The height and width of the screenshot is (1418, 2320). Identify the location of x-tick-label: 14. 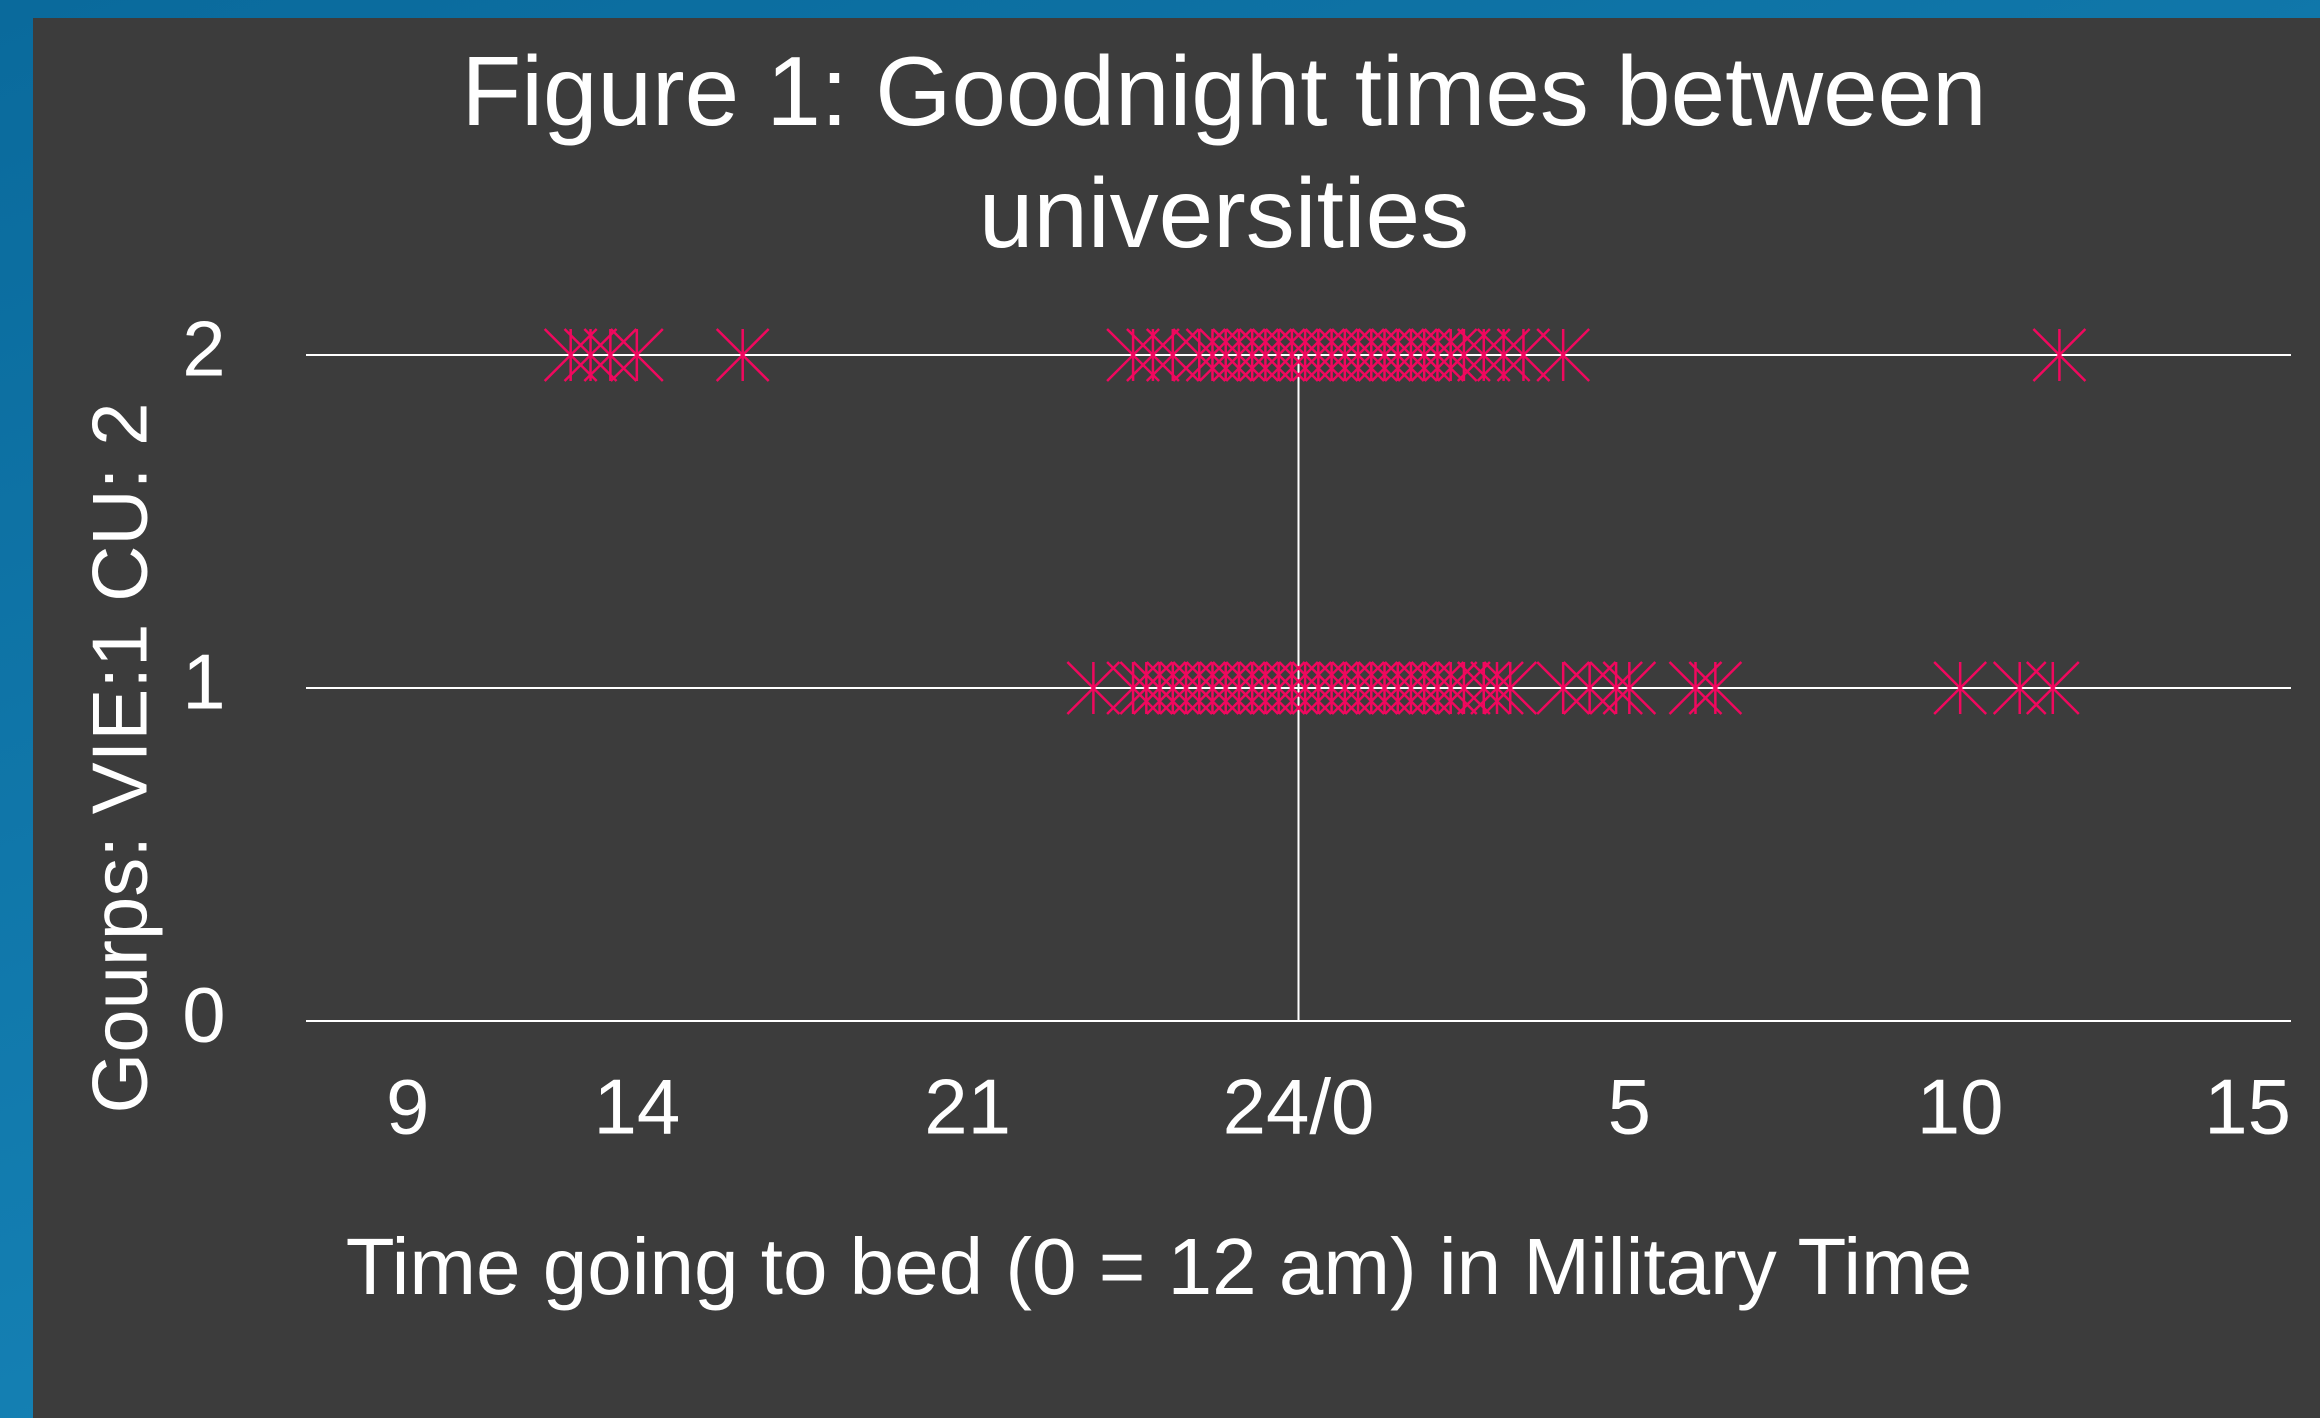
(636, 1107).